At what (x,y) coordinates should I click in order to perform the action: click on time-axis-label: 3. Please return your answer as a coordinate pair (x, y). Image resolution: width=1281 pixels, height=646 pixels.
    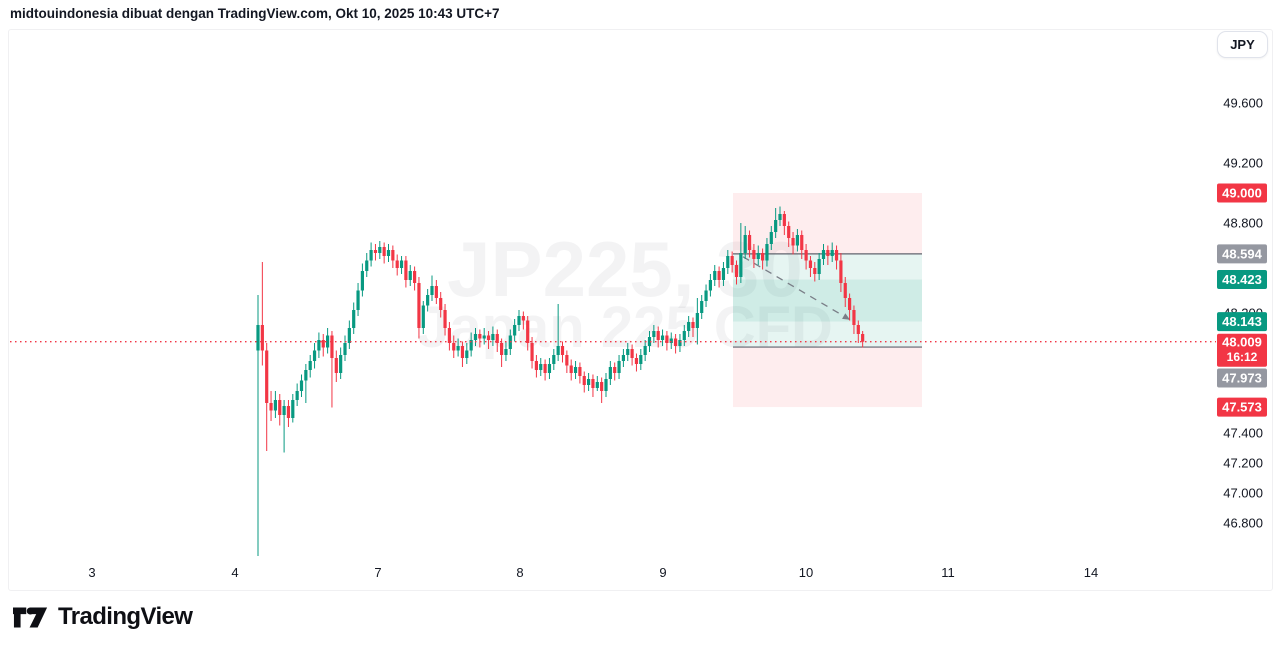
    Looking at the image, I should click on (91, 572).